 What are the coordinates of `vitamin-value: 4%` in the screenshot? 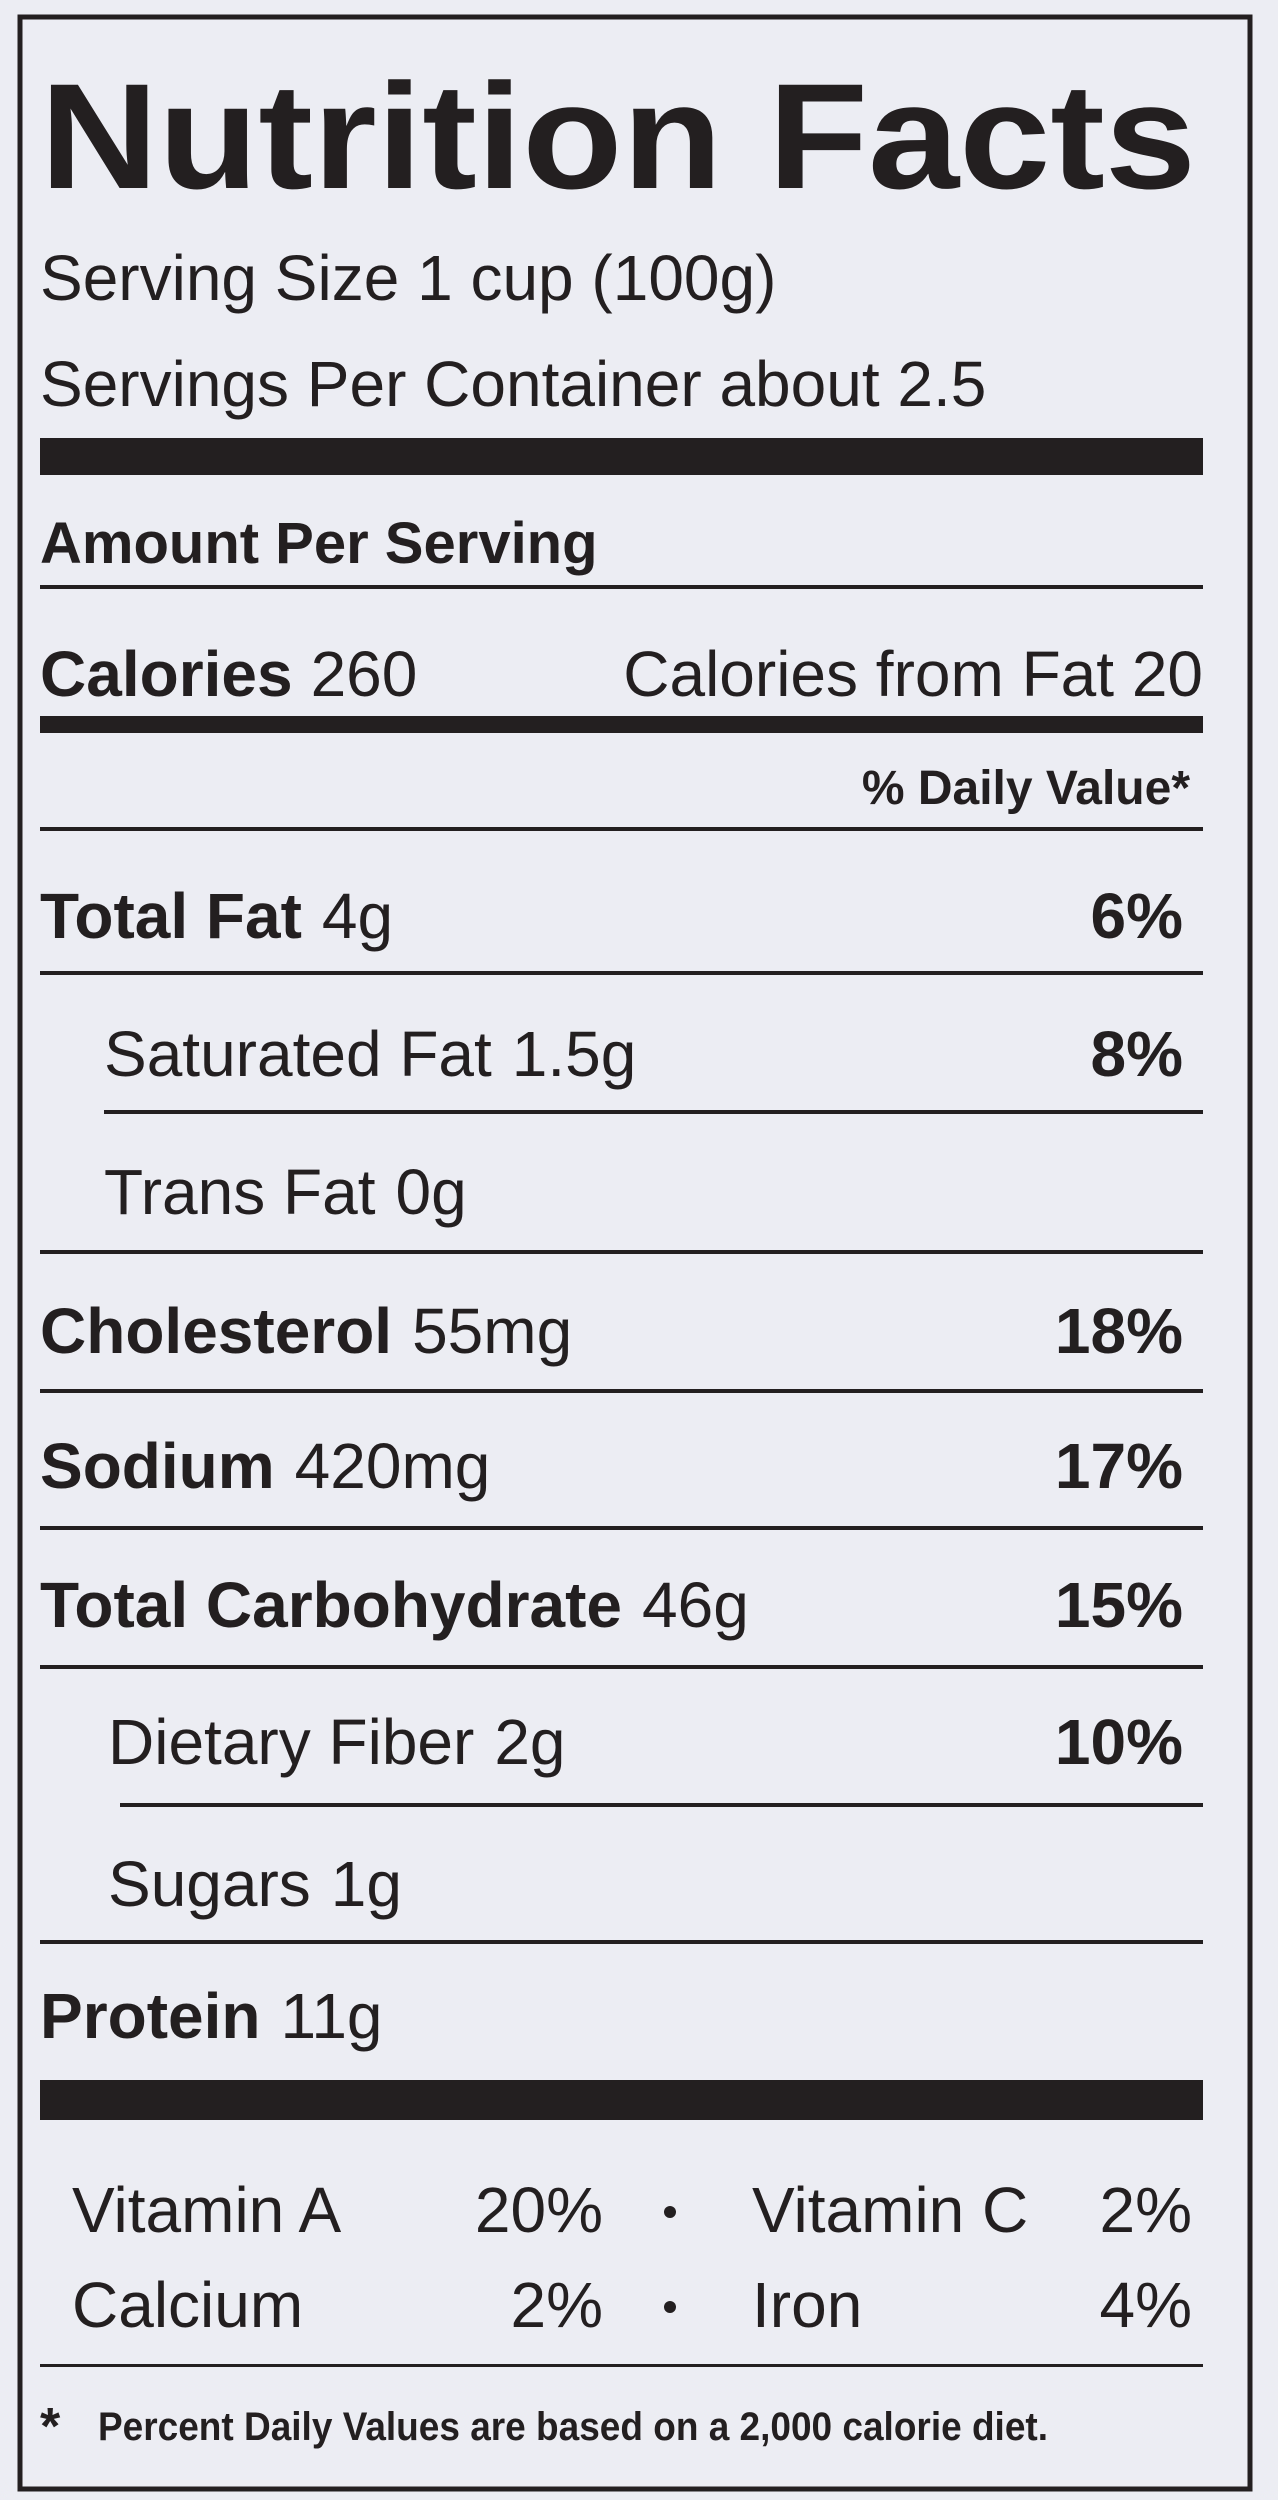 It's located at (1146, 2305).